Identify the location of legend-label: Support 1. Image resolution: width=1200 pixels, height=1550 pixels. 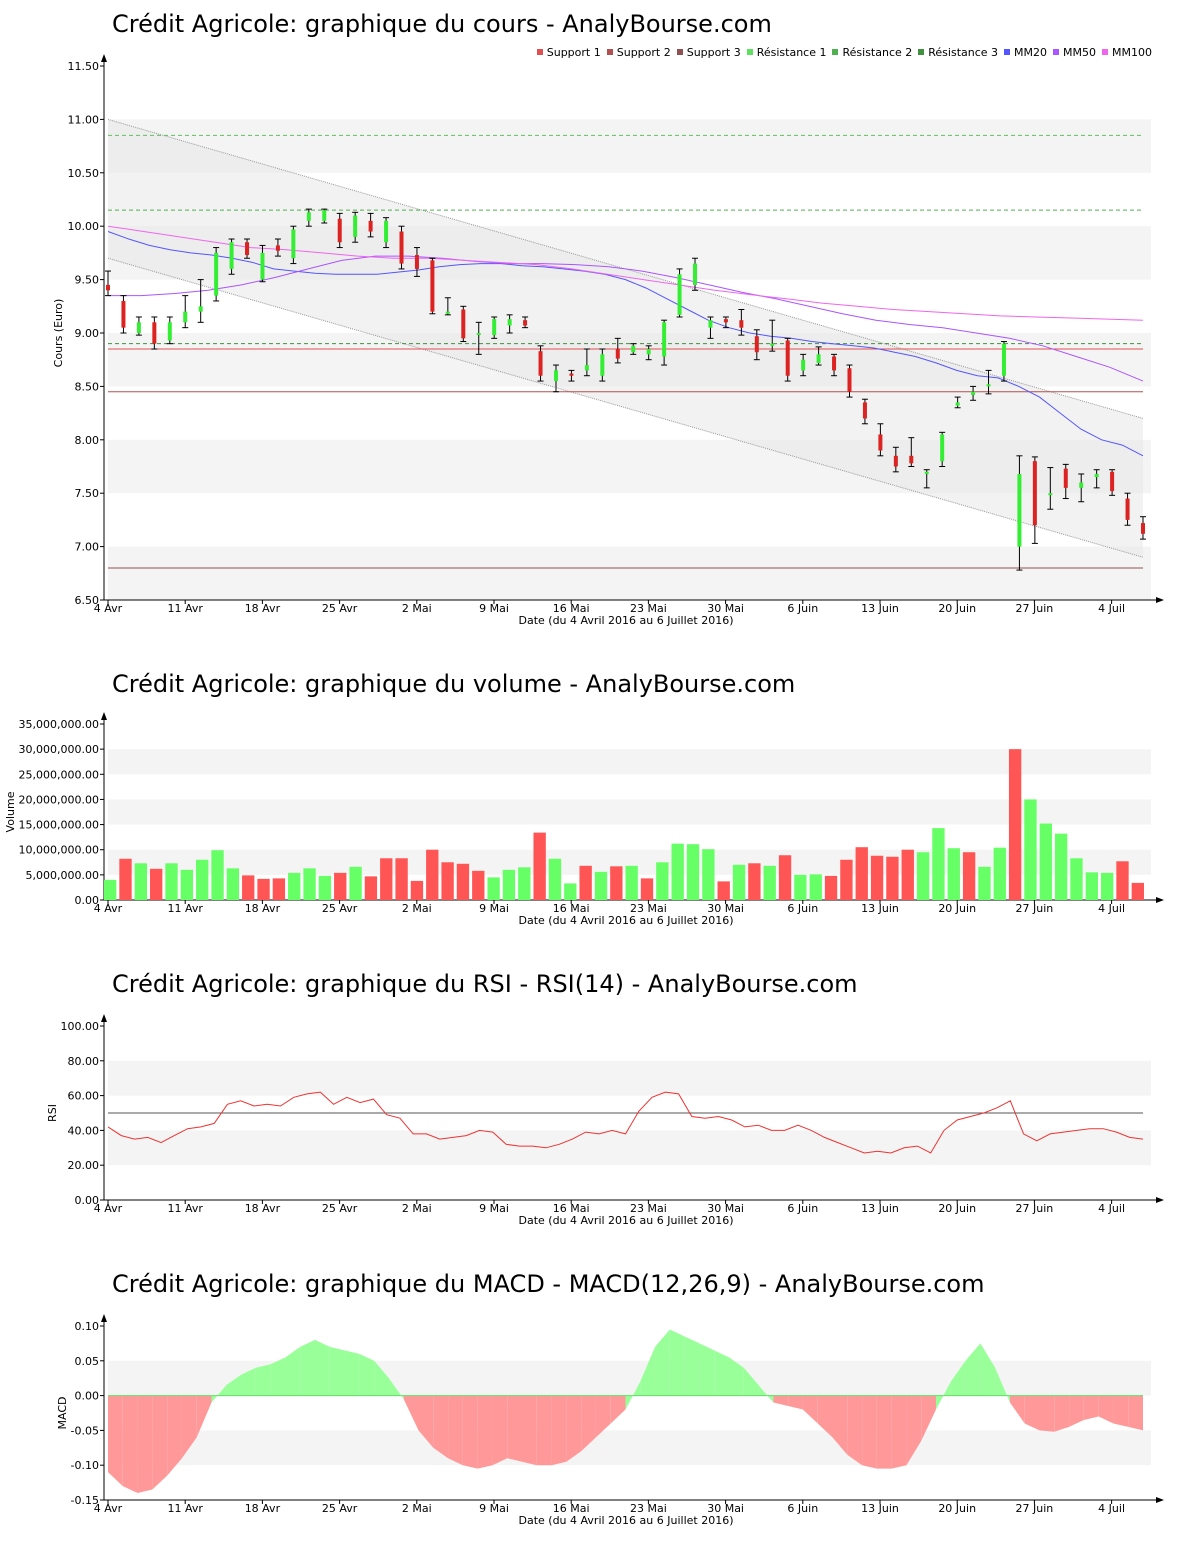
(573, 52).